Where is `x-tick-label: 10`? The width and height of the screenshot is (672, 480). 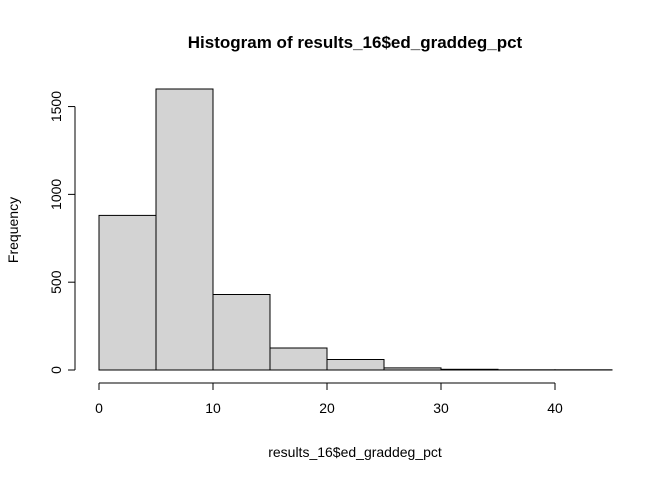
x-tick-label: 10 is located at coordinates (213, 408).